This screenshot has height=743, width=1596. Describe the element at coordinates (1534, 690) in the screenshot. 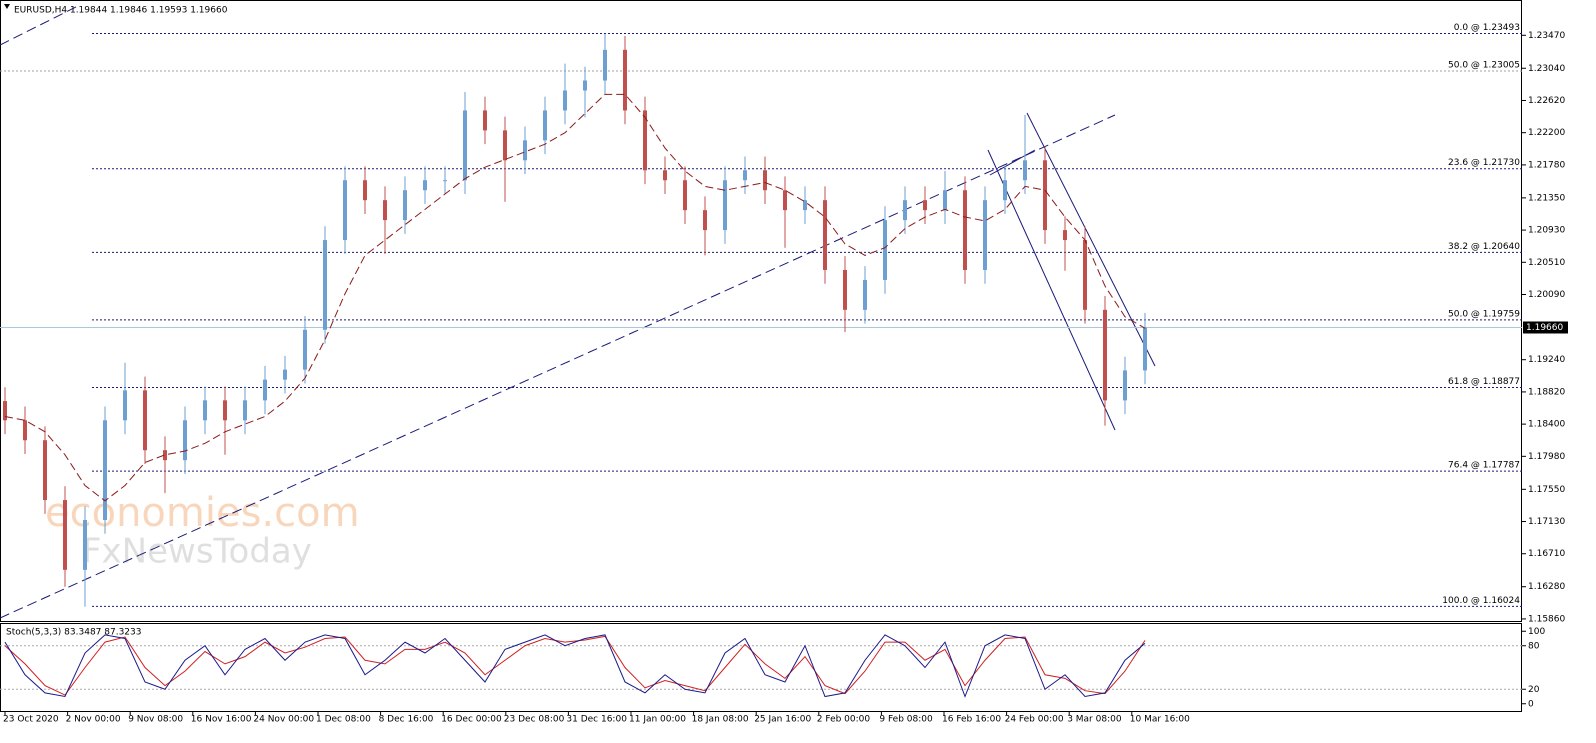

I see `stoch-tick-label: 20` at that location.